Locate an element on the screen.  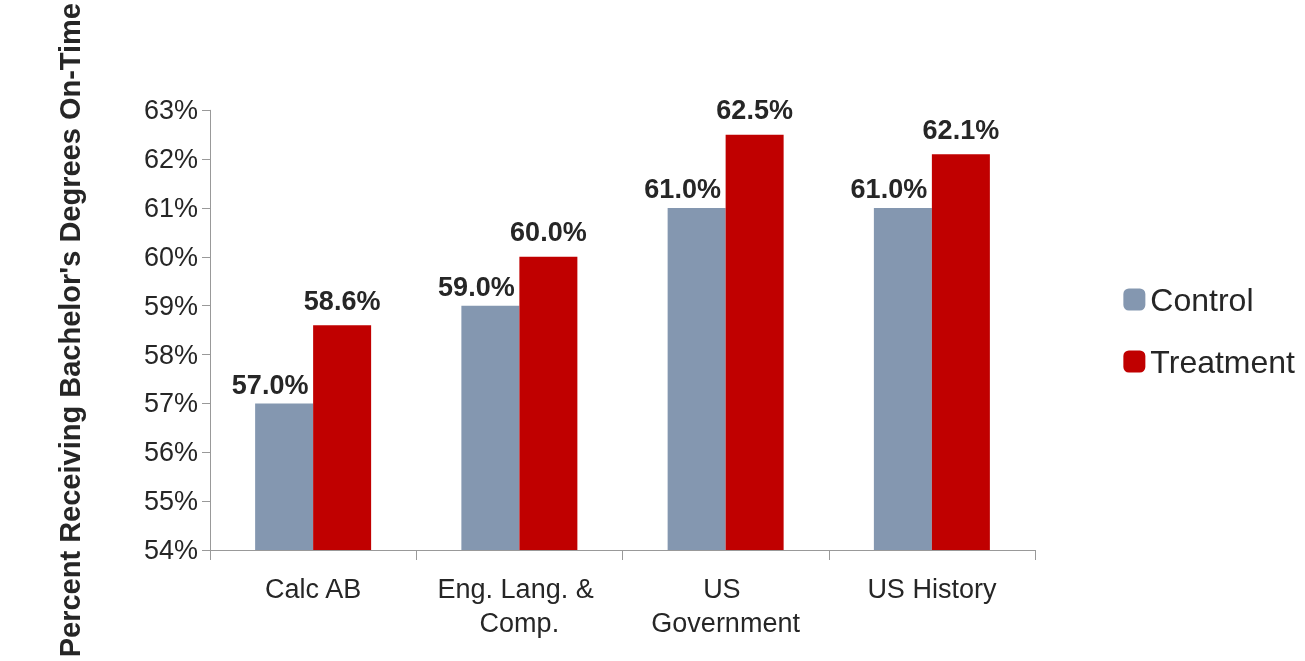
y-tick-label: 56% is located at coordinates (170, 452).